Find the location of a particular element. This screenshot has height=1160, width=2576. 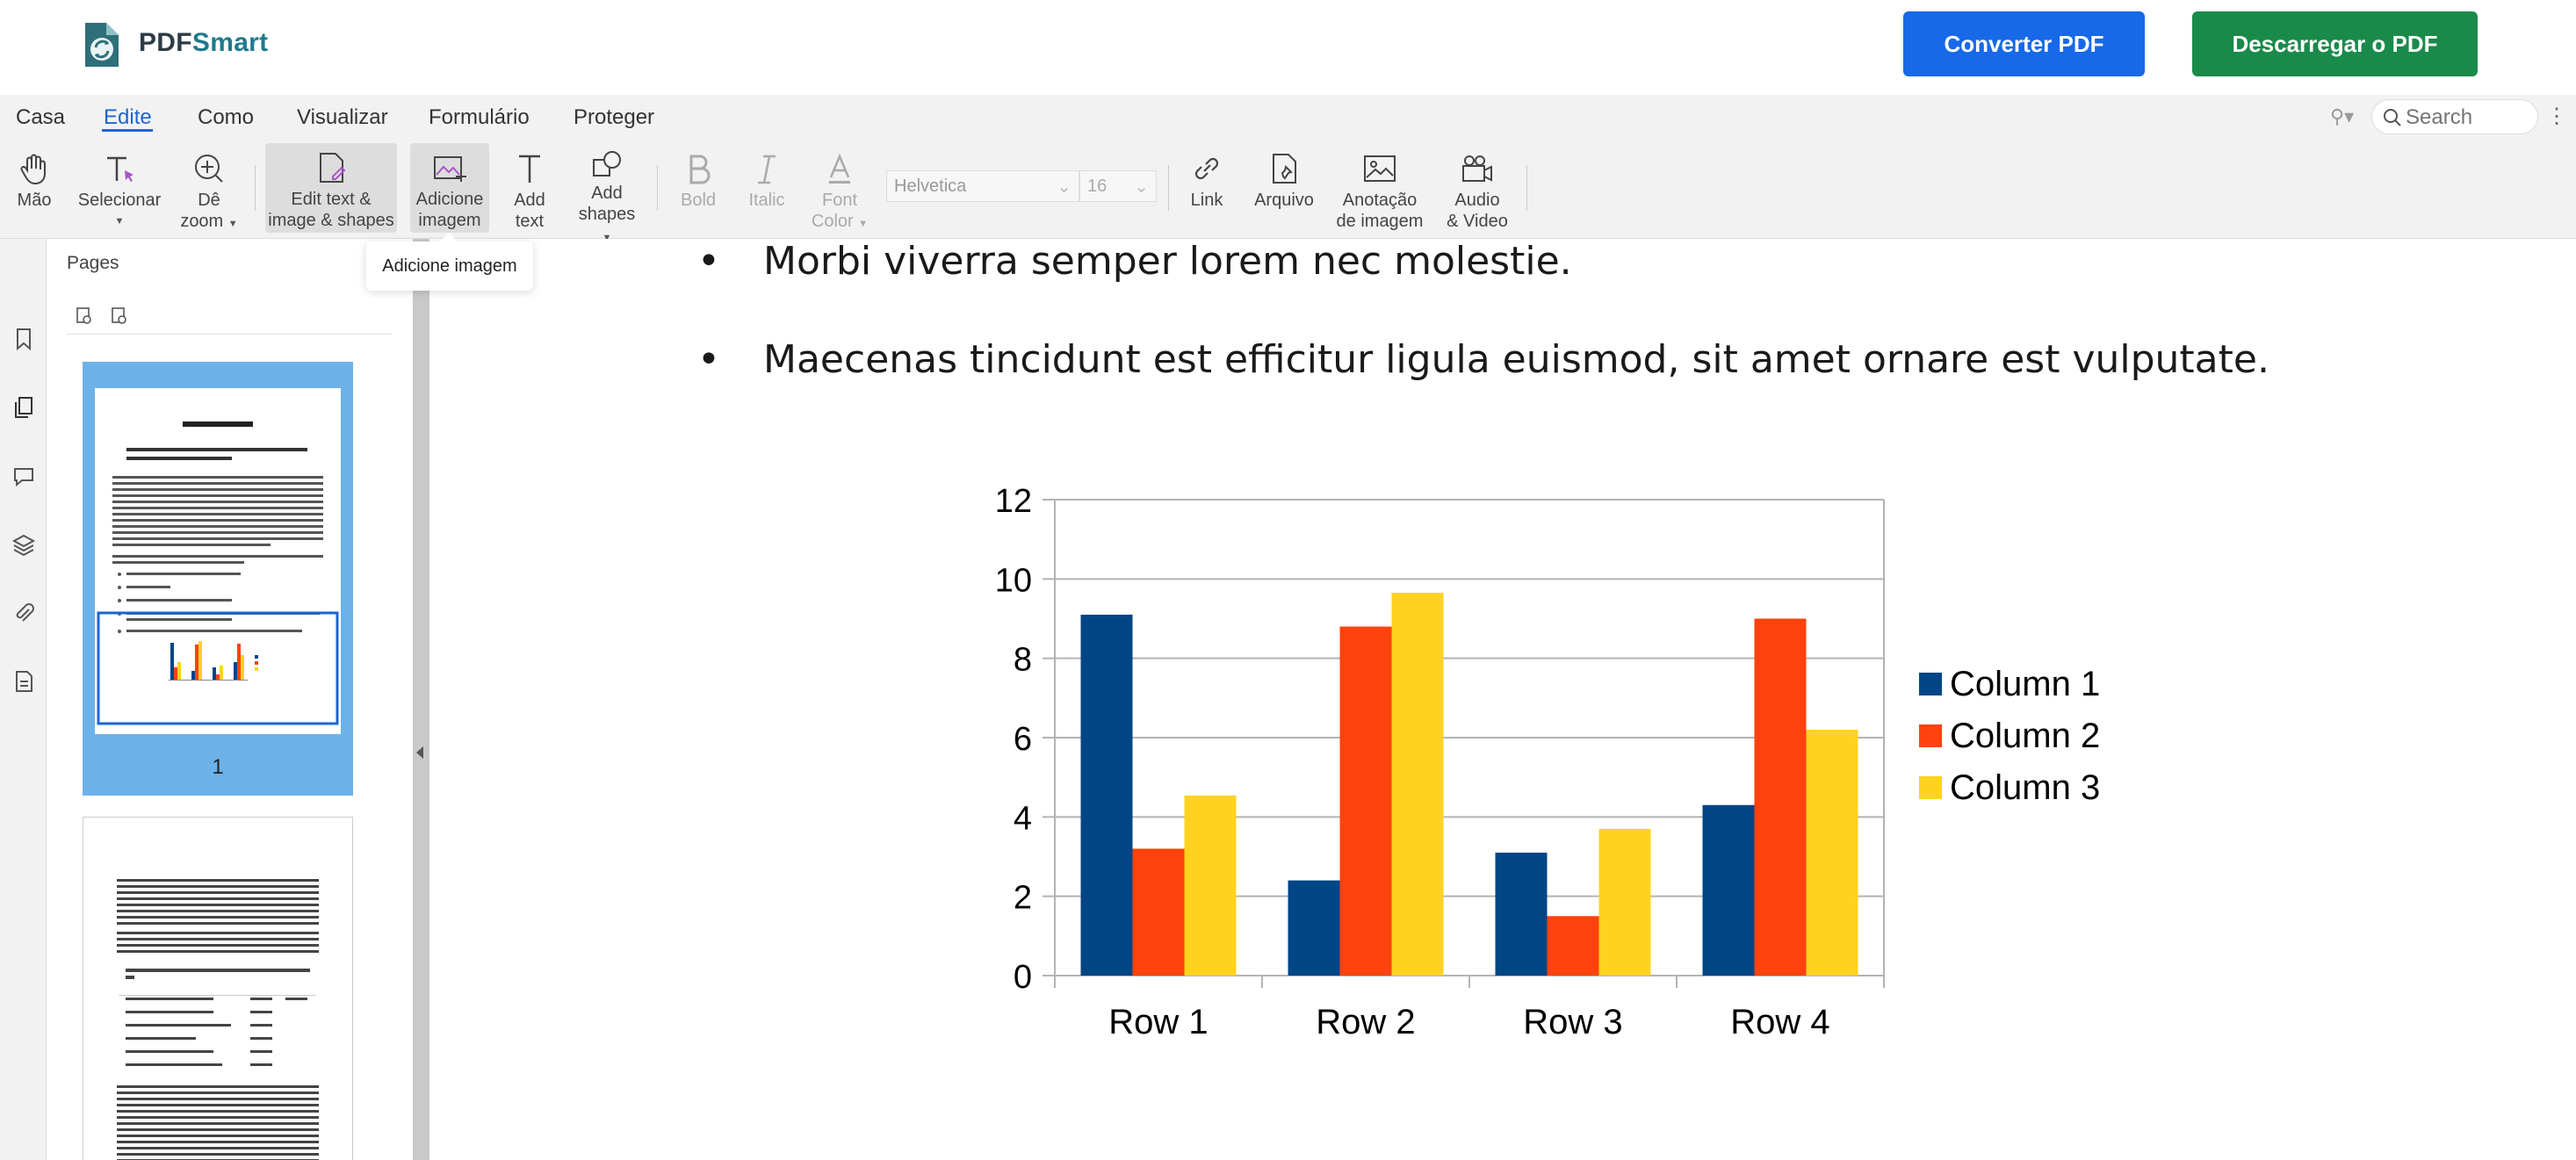

add-shapes-tool: Add shapes ▼ is located at coordinates (607, 193).